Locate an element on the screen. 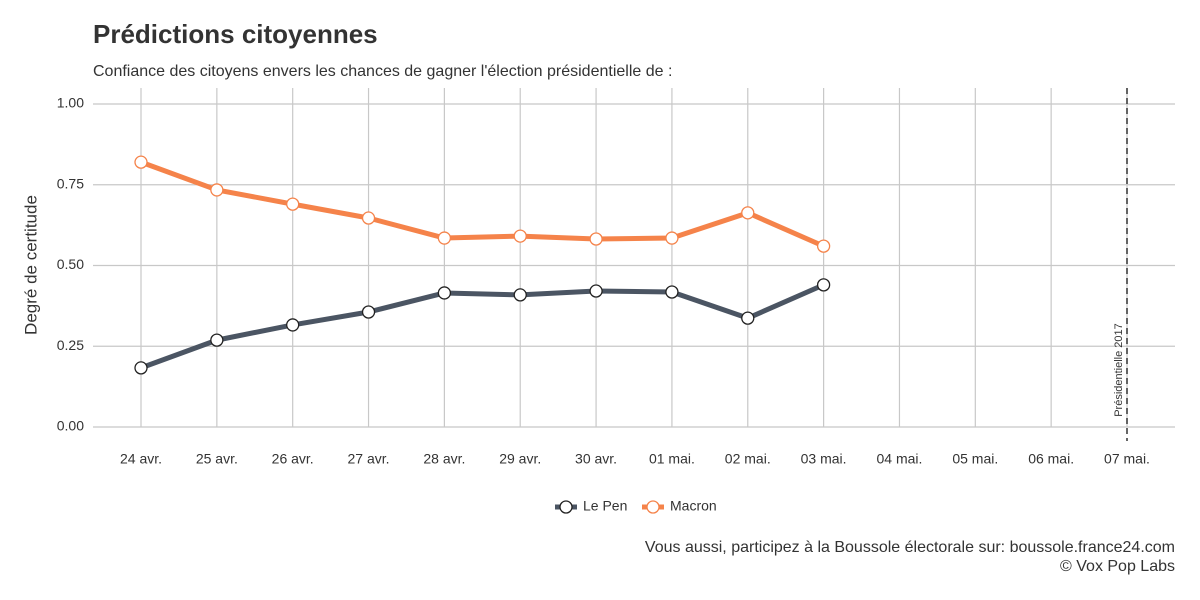  y-tick-label: 0.00 is located at coordinates (70, 426).